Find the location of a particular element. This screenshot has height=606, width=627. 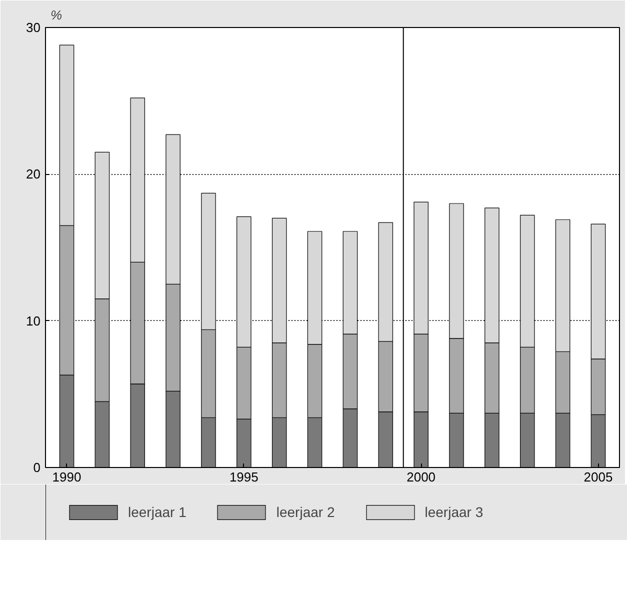

y-axis-title: % is located at coordinates (56, 15).